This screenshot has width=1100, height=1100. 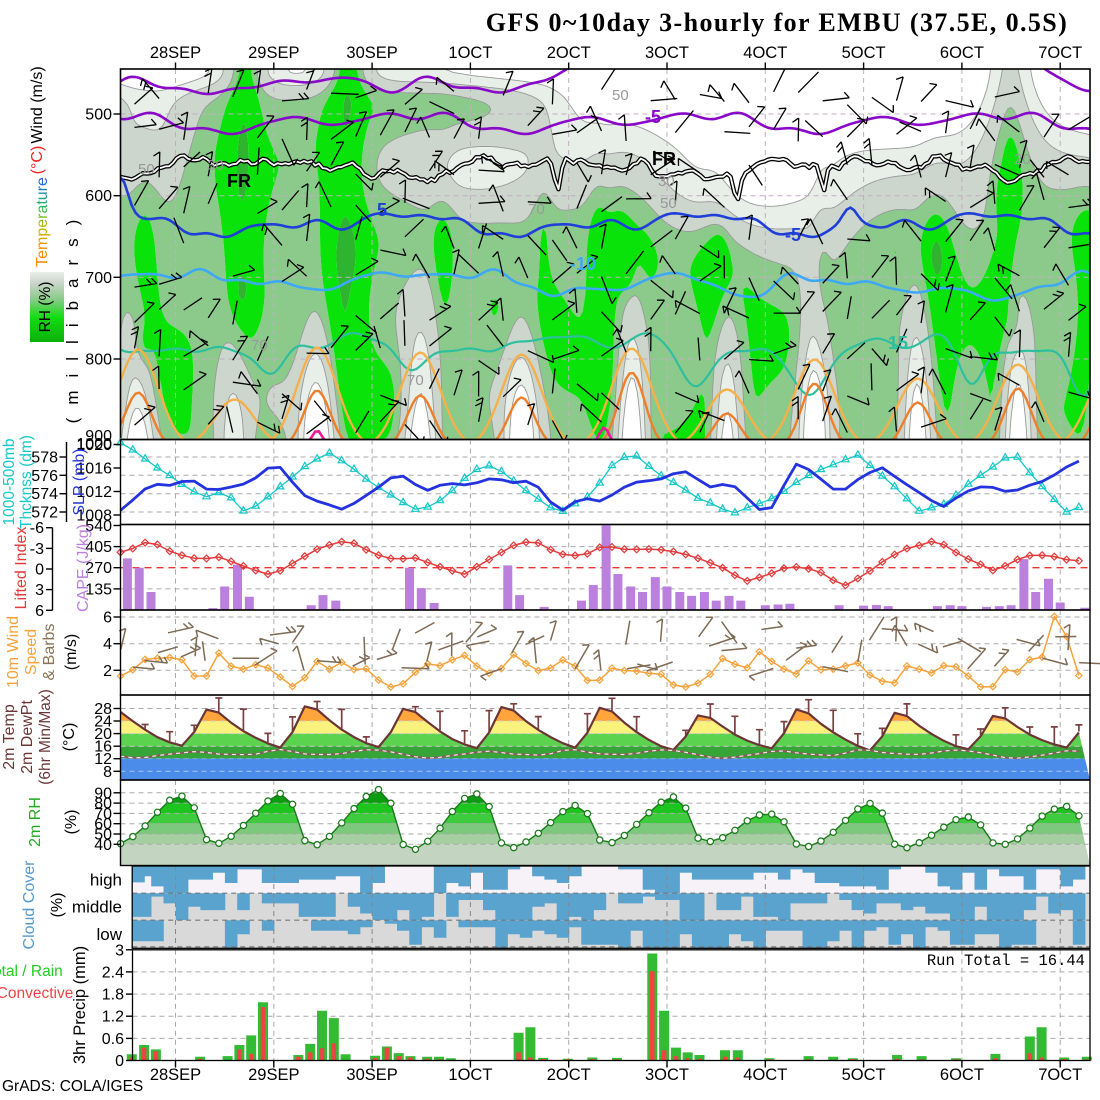 I want to click on svg-text: 60, so click(x=103, y=824).